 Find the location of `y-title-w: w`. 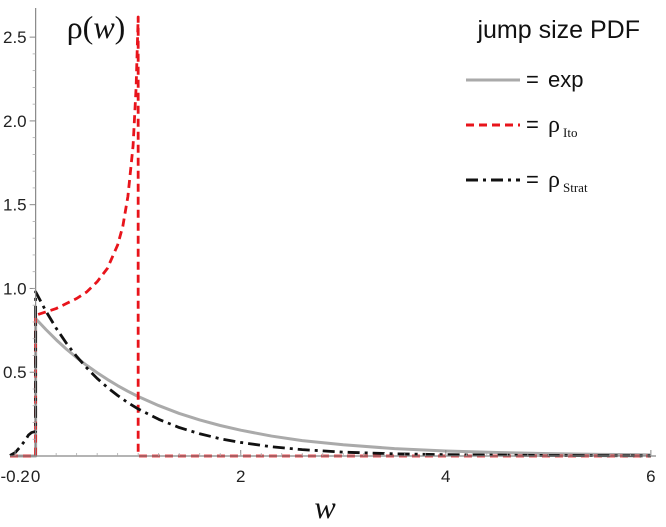

y-title-w: w is located at coordinates (104, 27).